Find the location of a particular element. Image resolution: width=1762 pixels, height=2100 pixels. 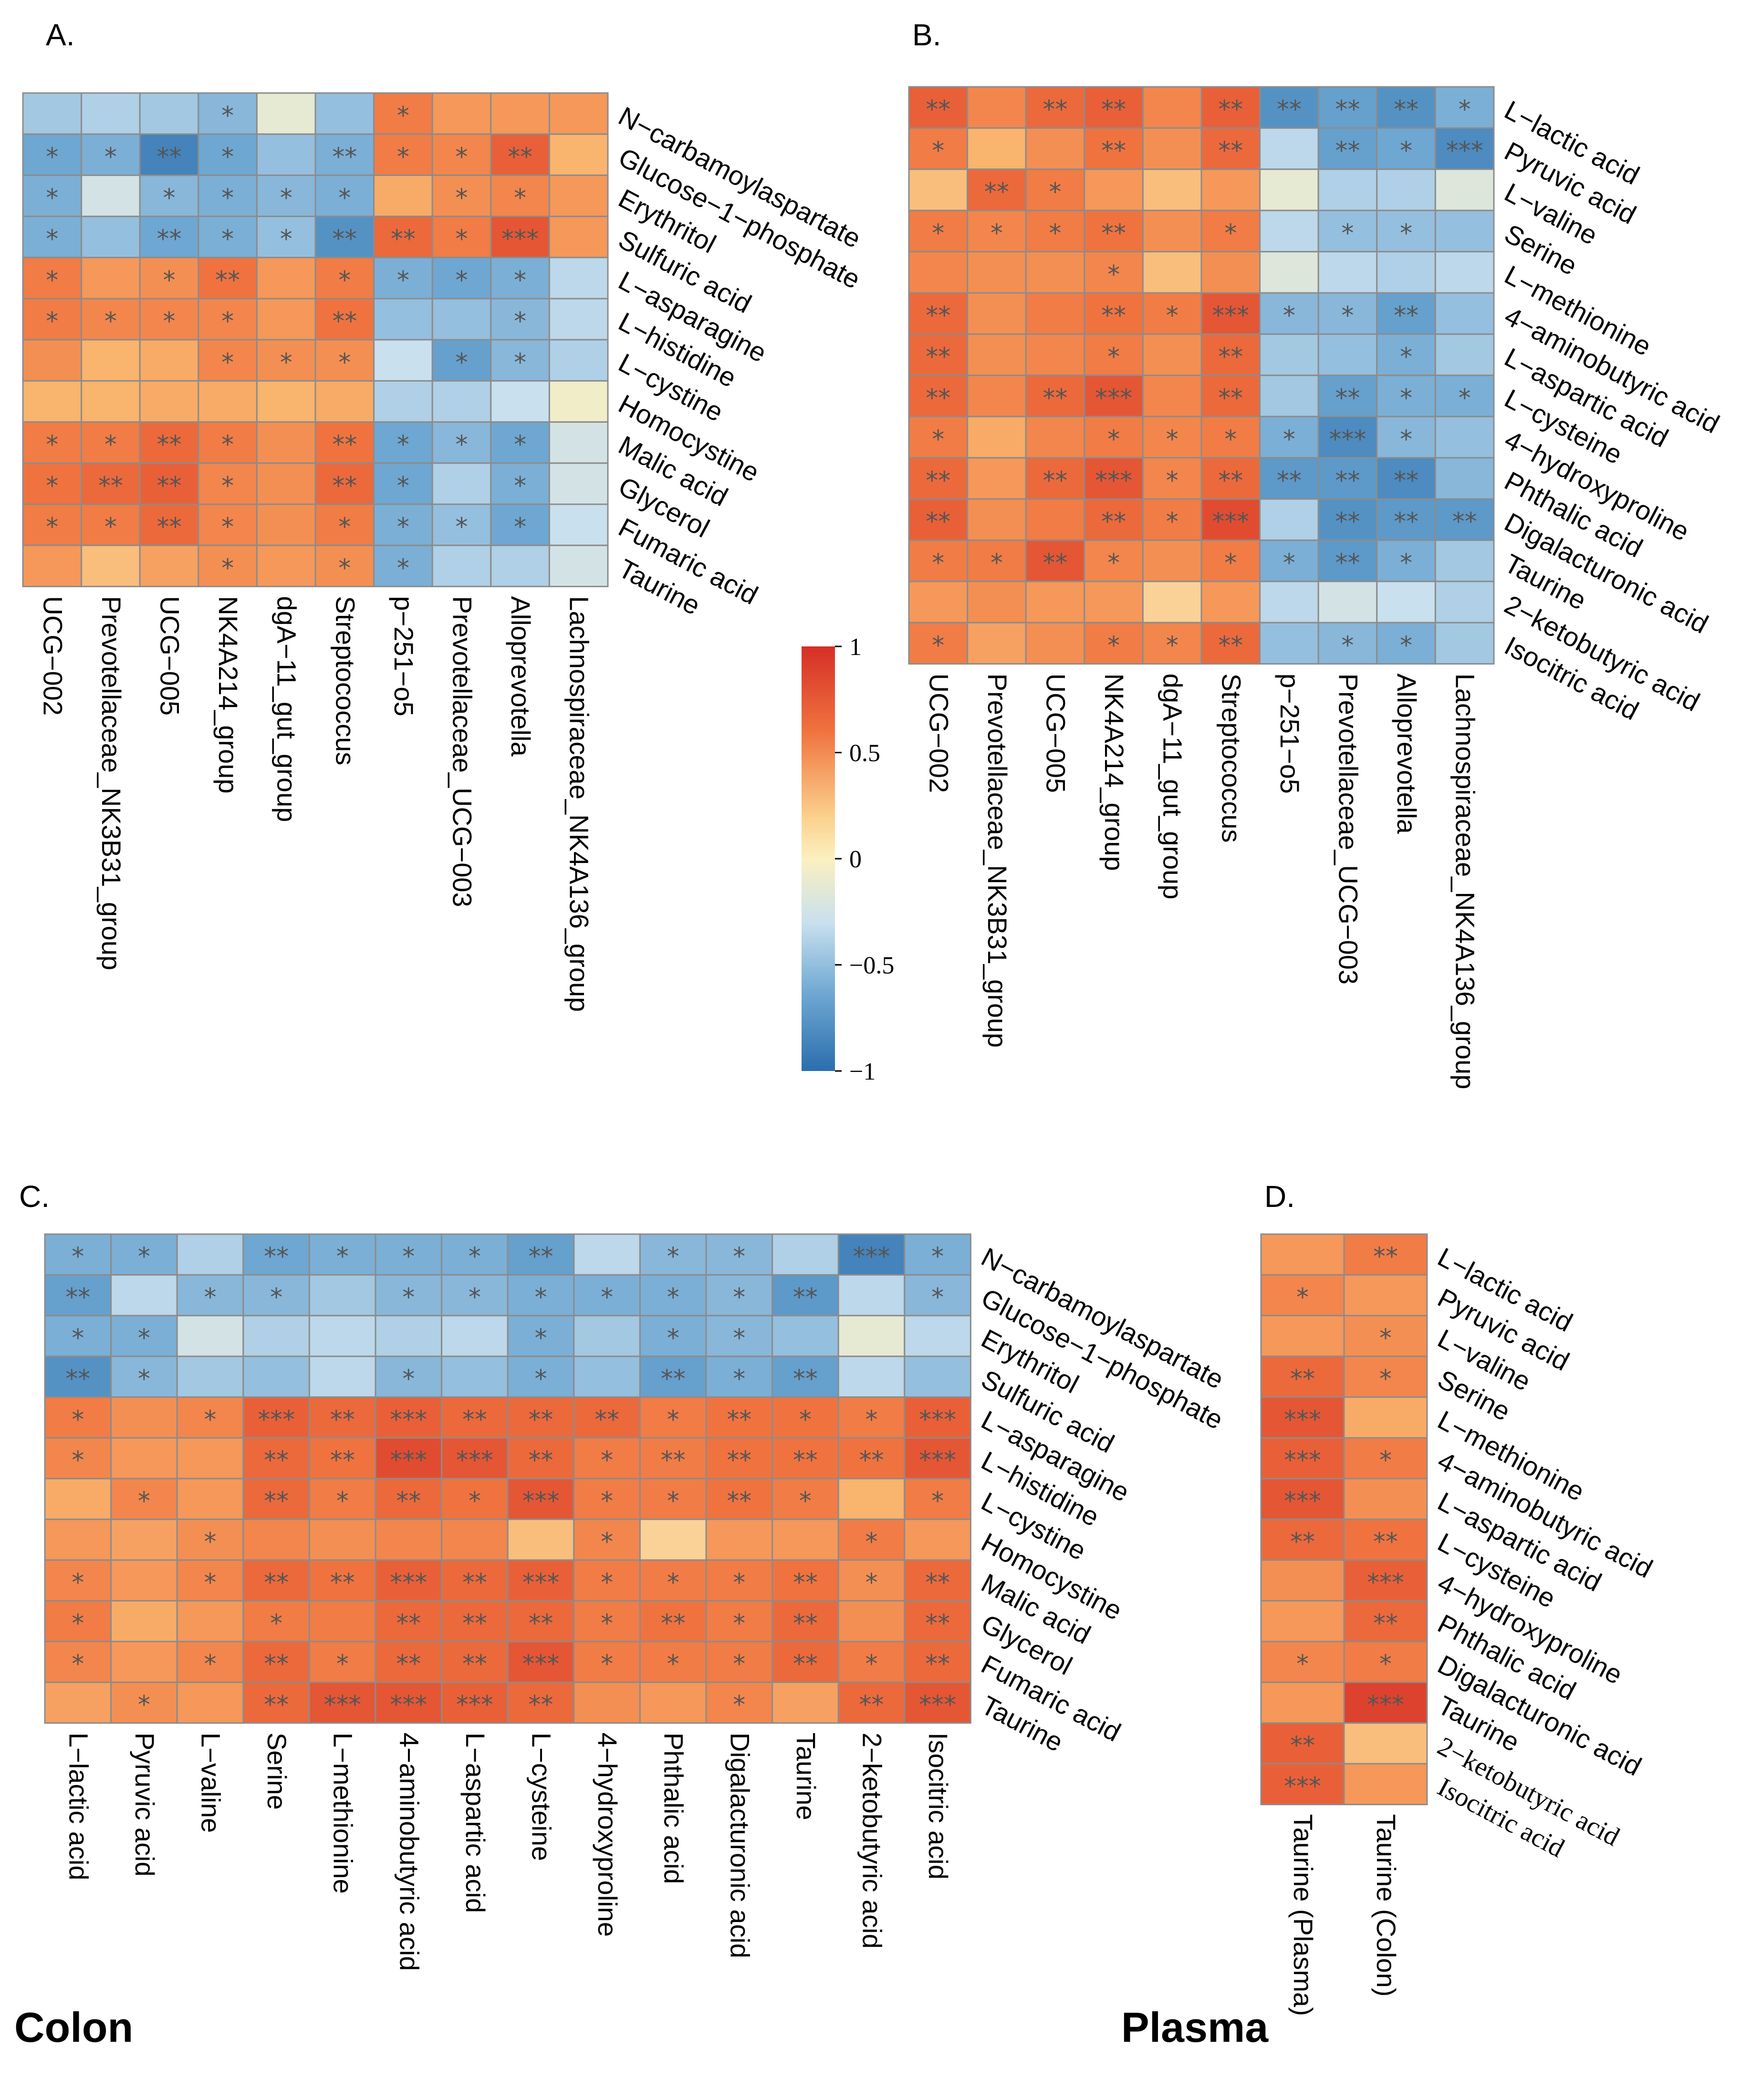

column-label: Prevotellaceae_UCG−003 is located at coordinates (1349, 830).